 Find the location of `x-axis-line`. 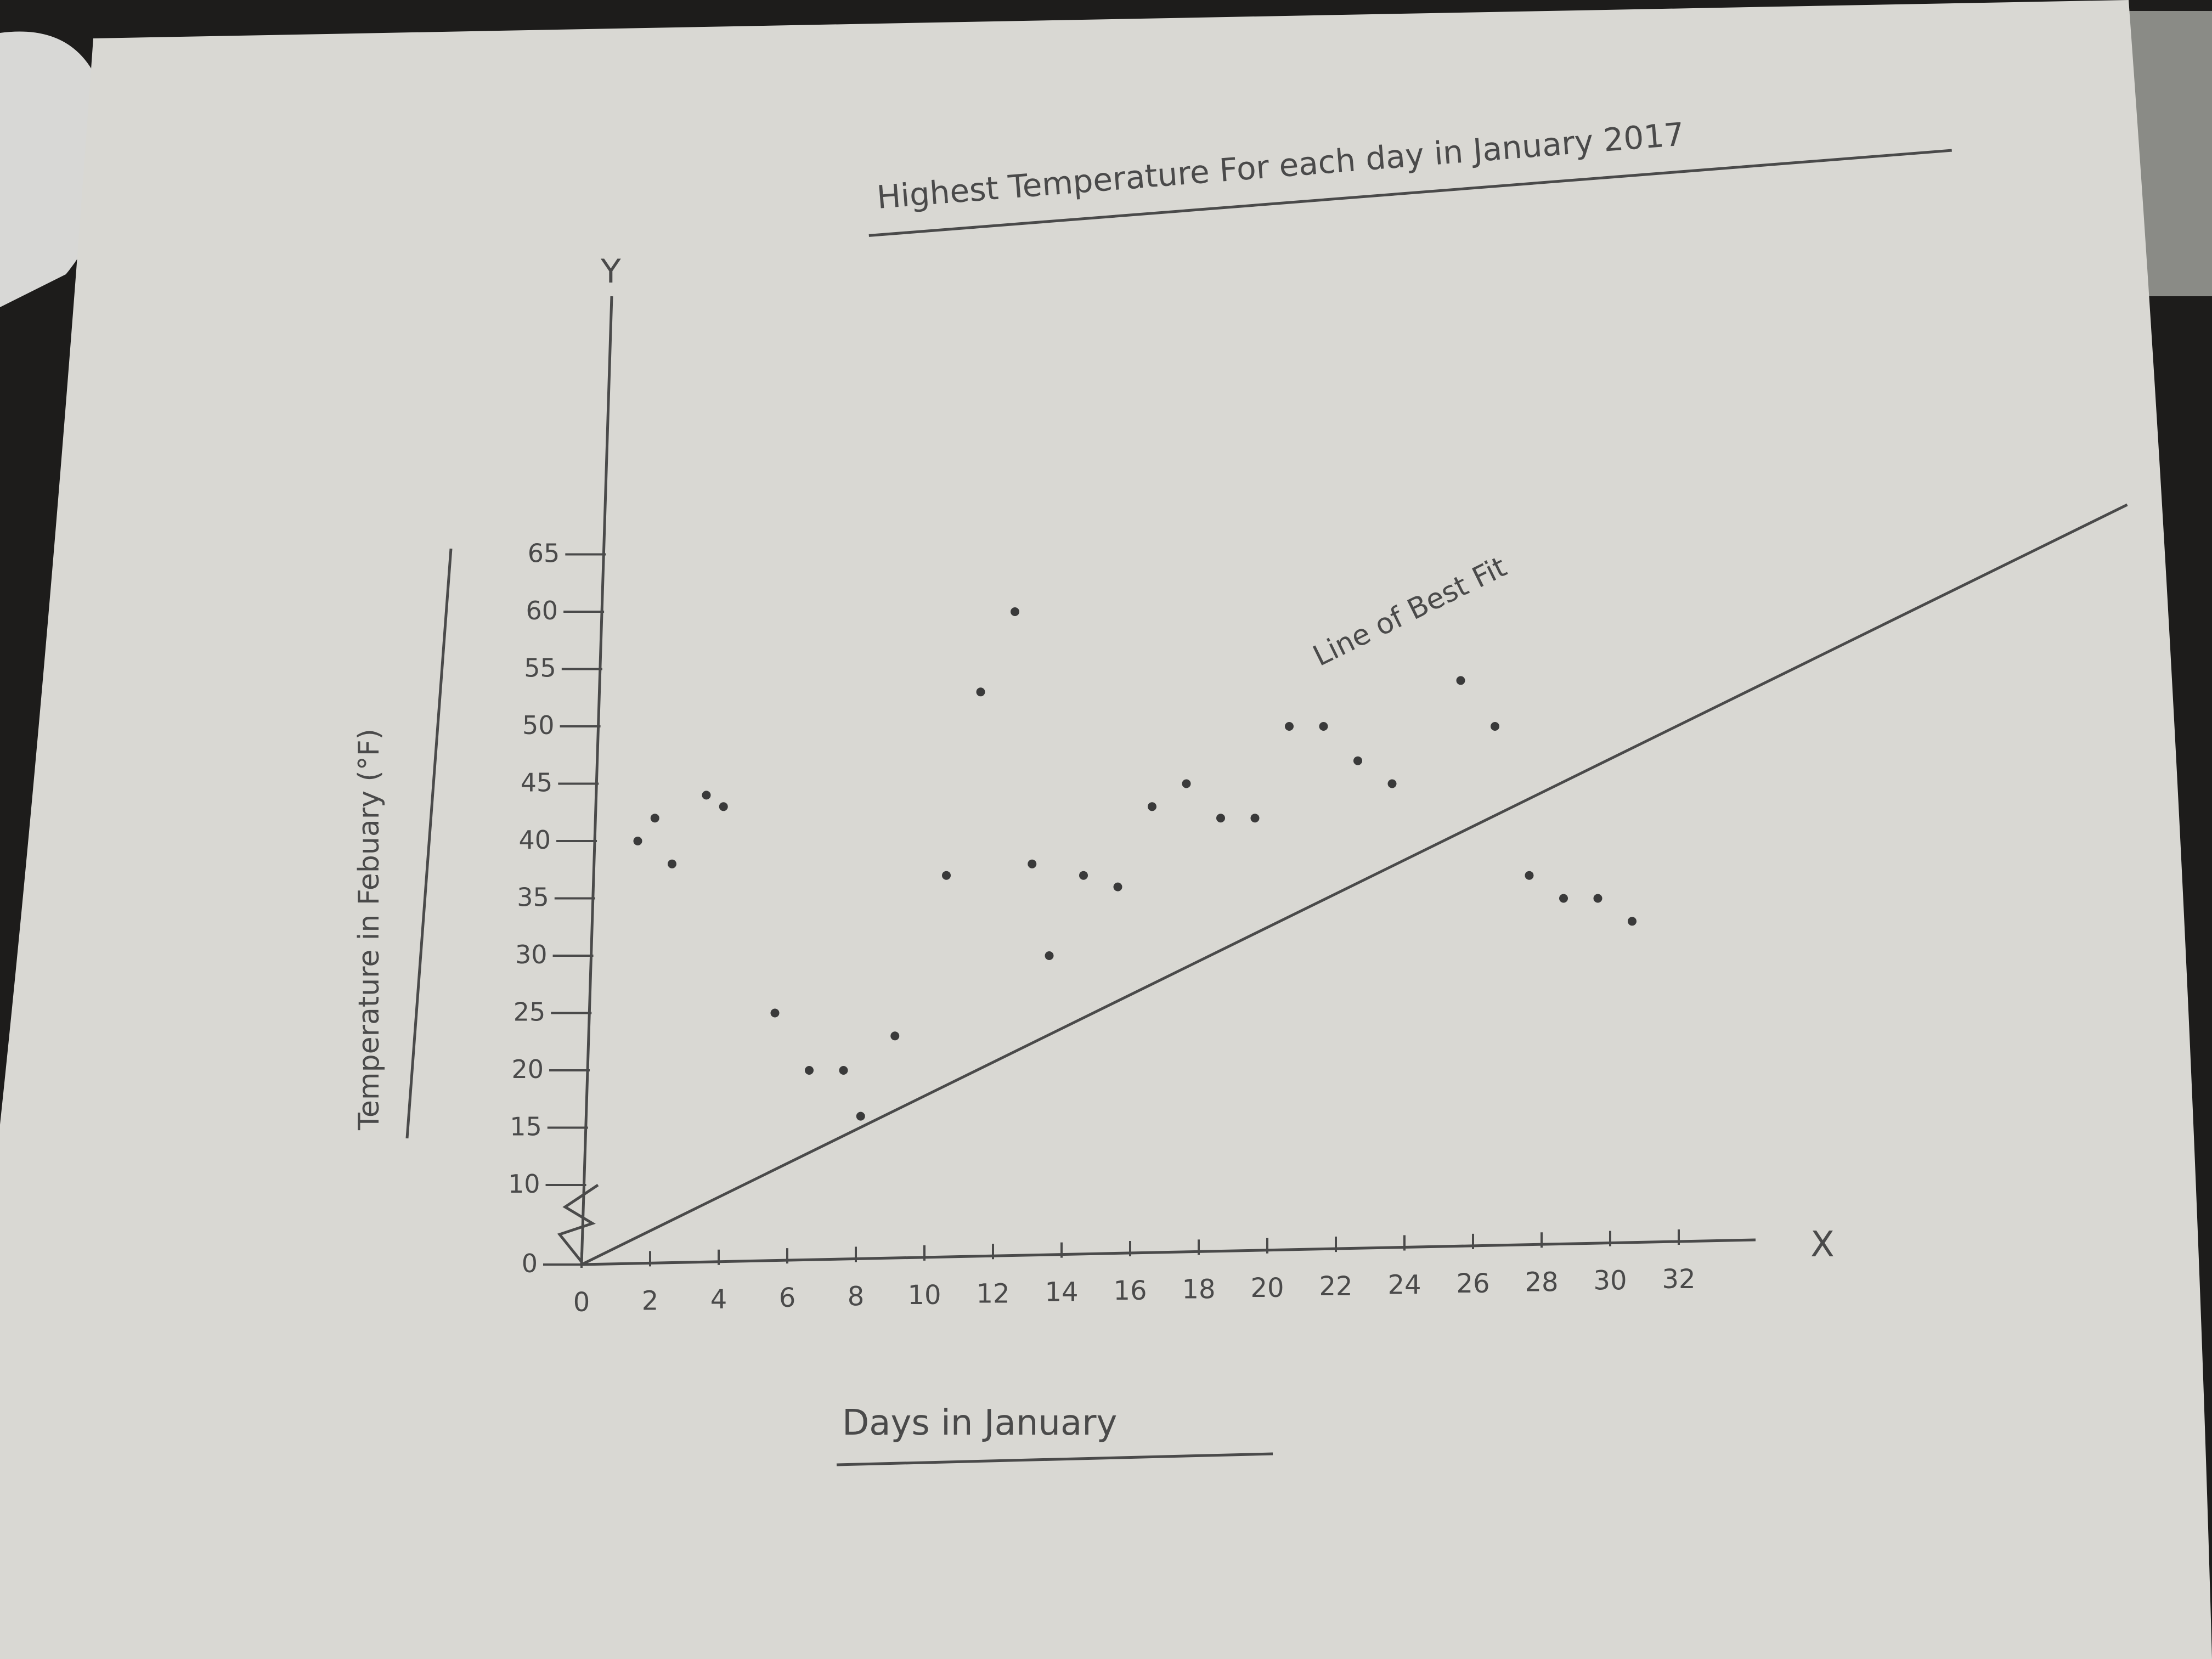

x-axis-line is located at coordinates (1169, 1252).